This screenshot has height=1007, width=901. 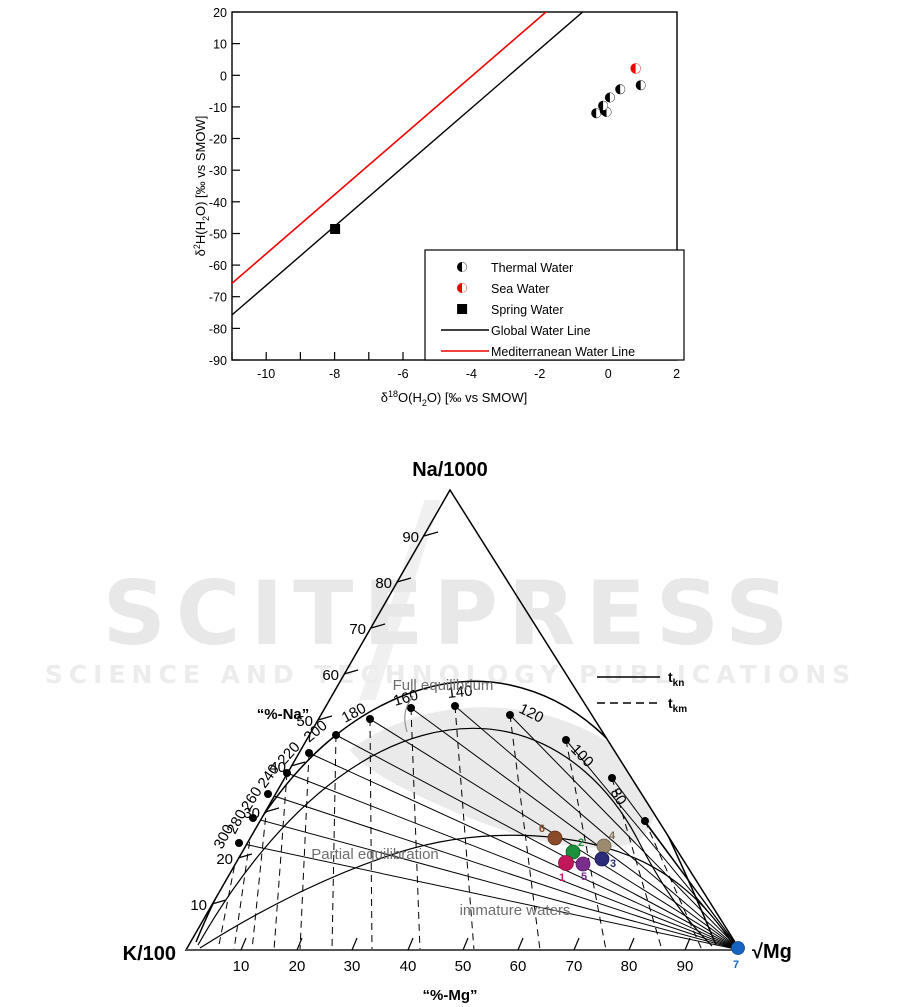 I want to click on x-tick-label: 0, so click(x=608, y=374).